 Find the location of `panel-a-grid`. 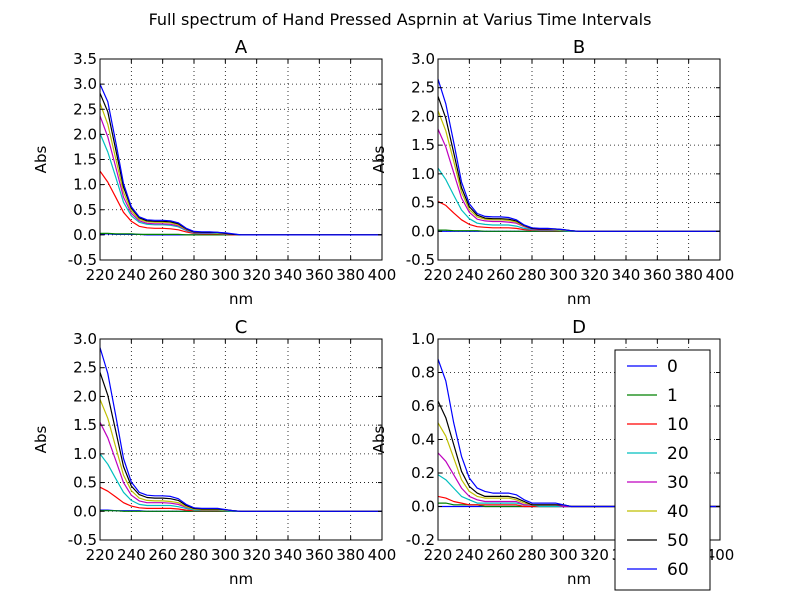

panel-a-grid is located at coordinates (241, 159).